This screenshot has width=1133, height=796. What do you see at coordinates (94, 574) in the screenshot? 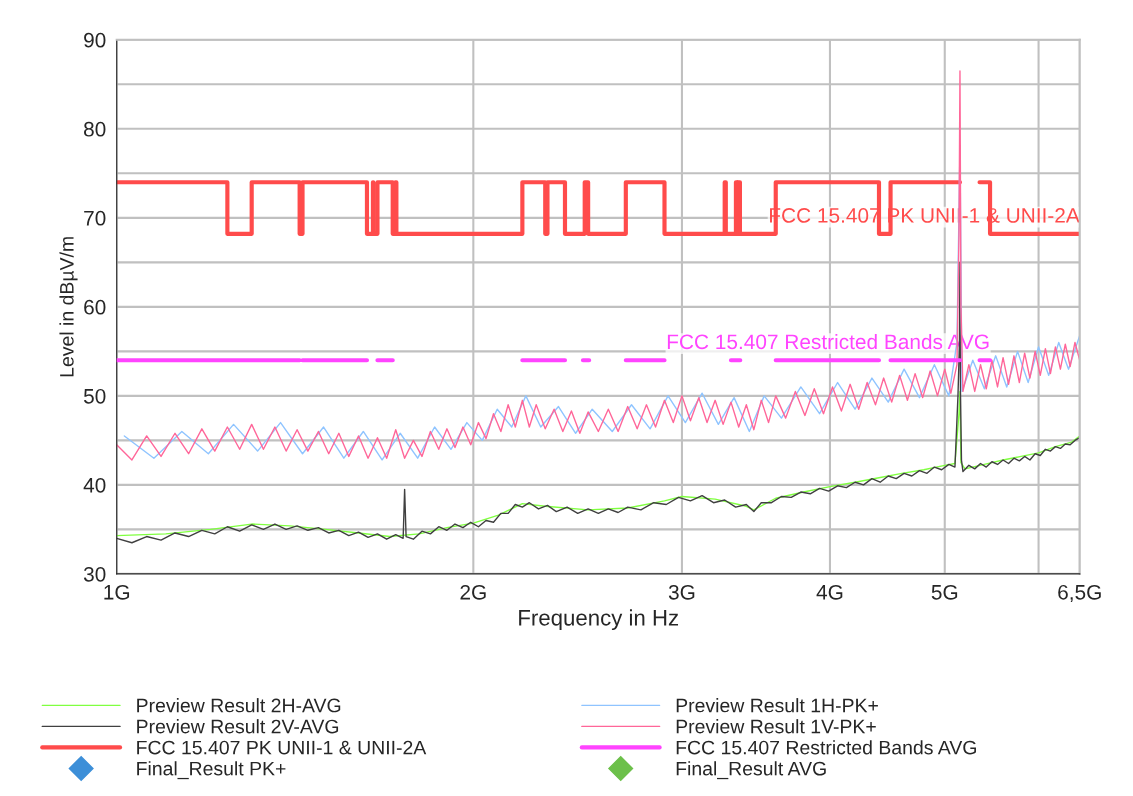
I see `y-tick-label: 30` at bounding box center [94, 574].